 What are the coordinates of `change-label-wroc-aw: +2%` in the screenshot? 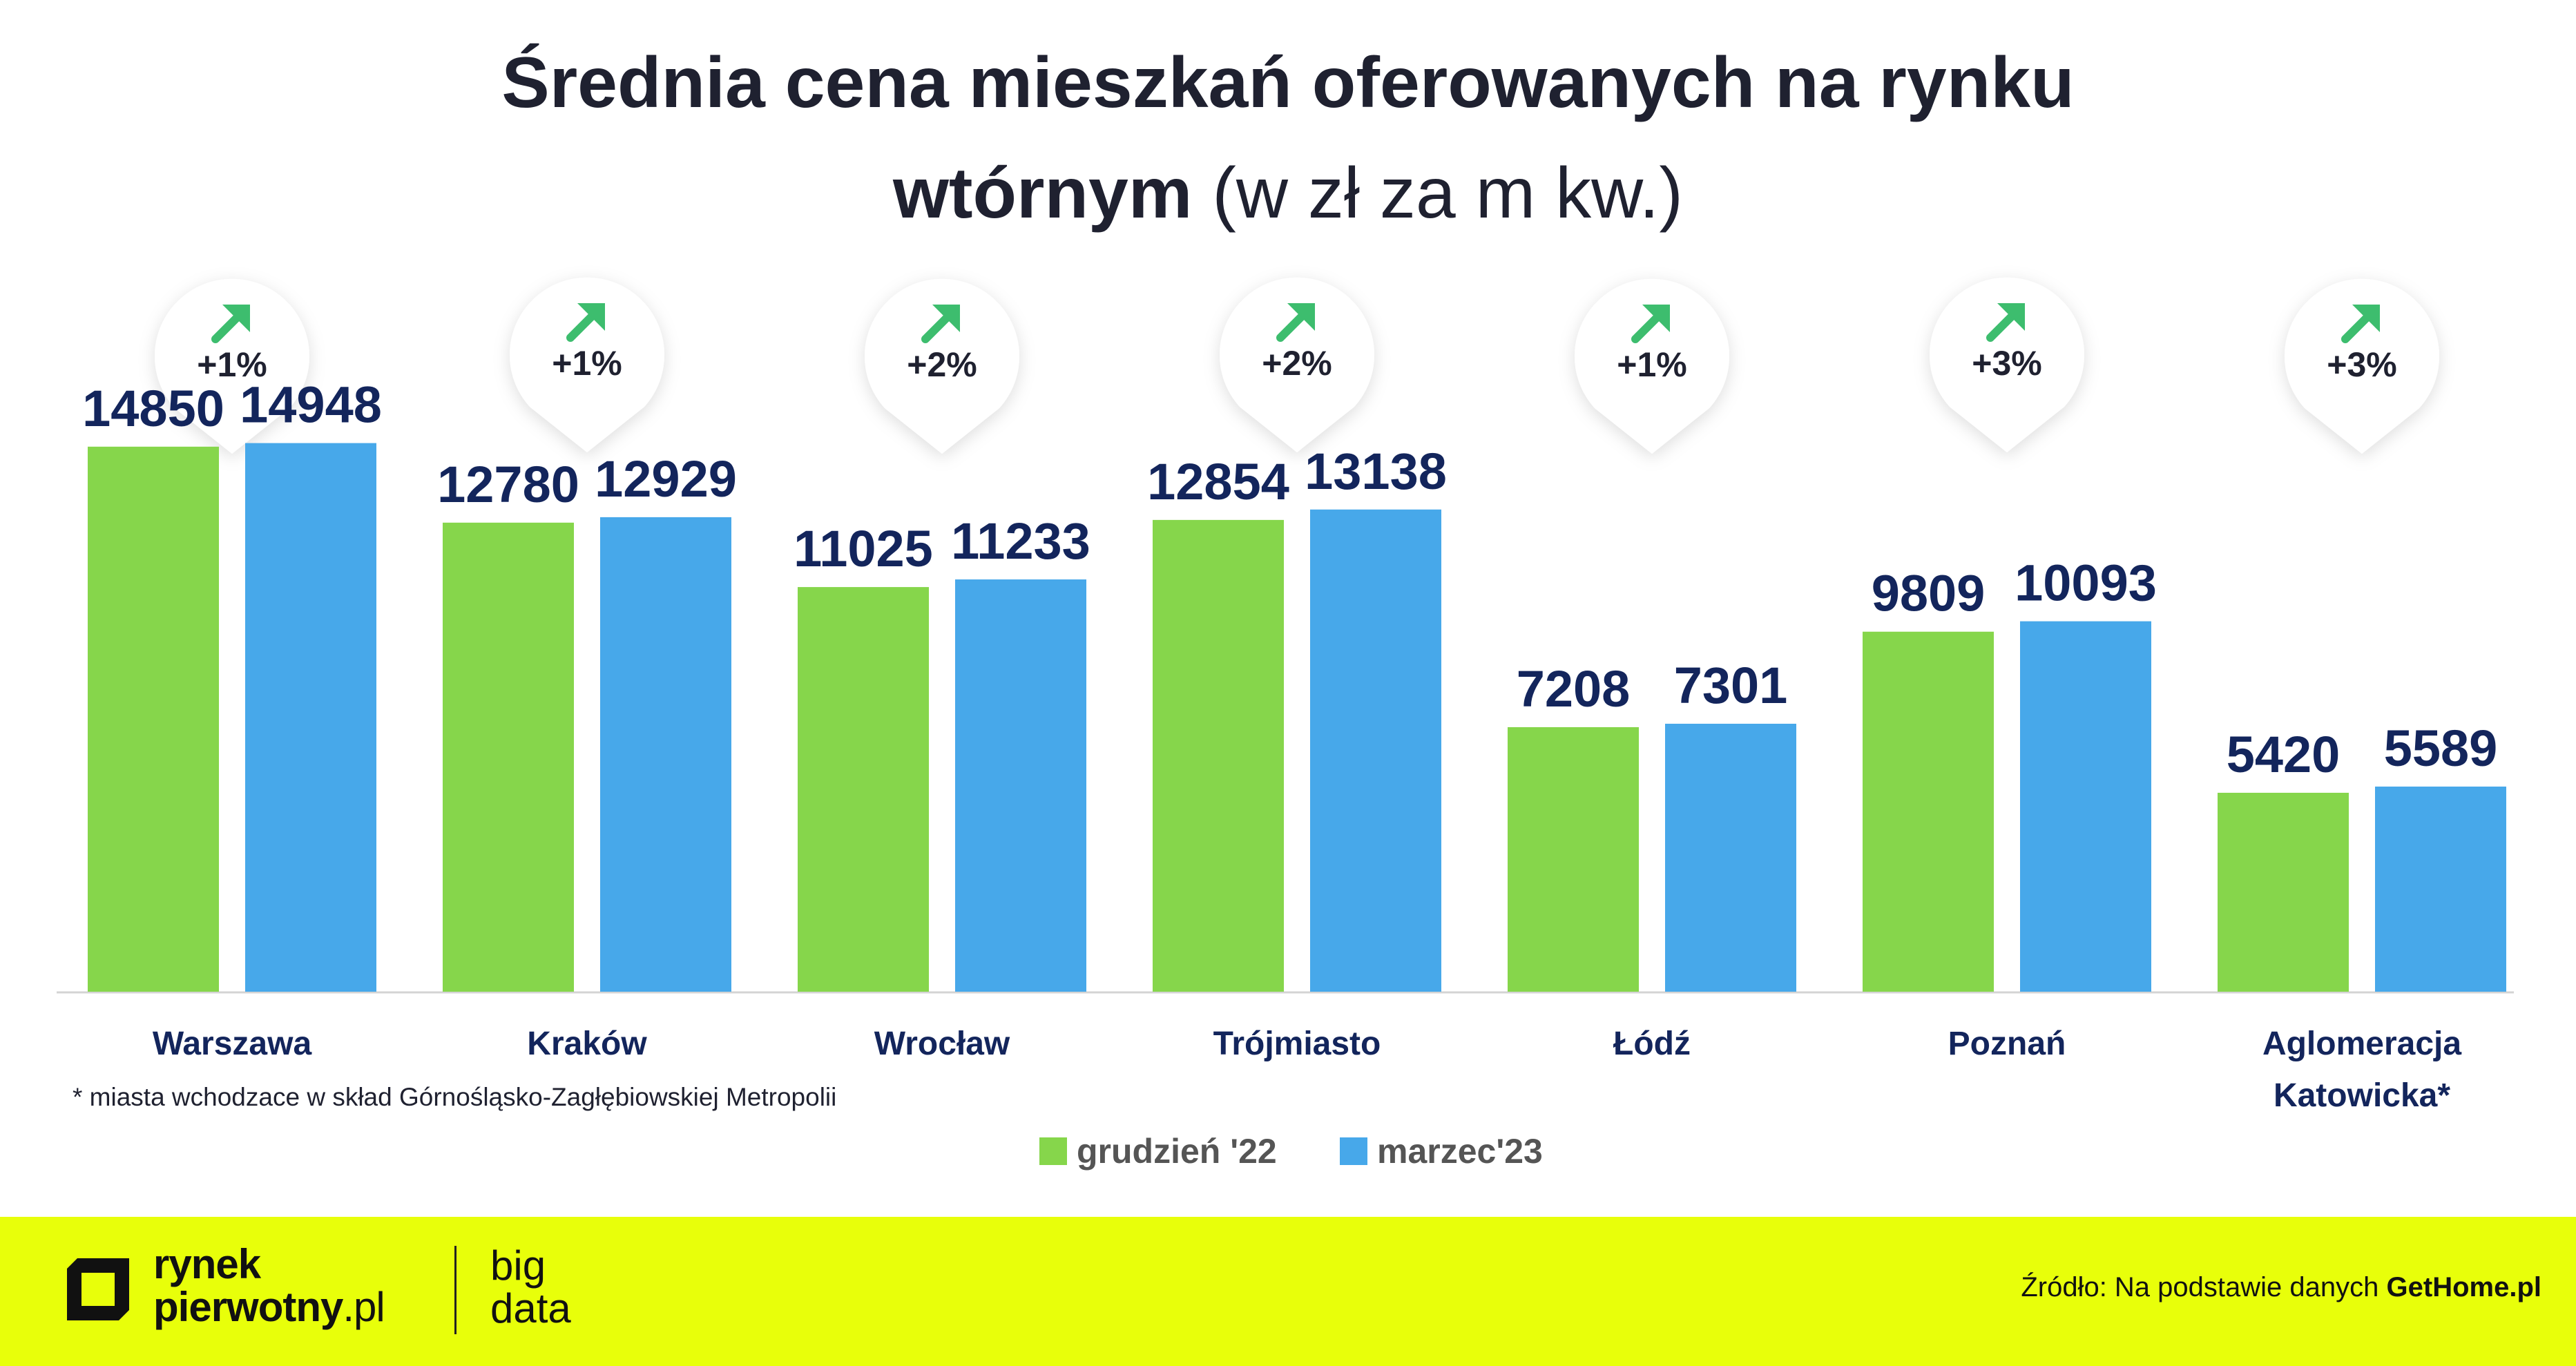 It's located at (942, 364).